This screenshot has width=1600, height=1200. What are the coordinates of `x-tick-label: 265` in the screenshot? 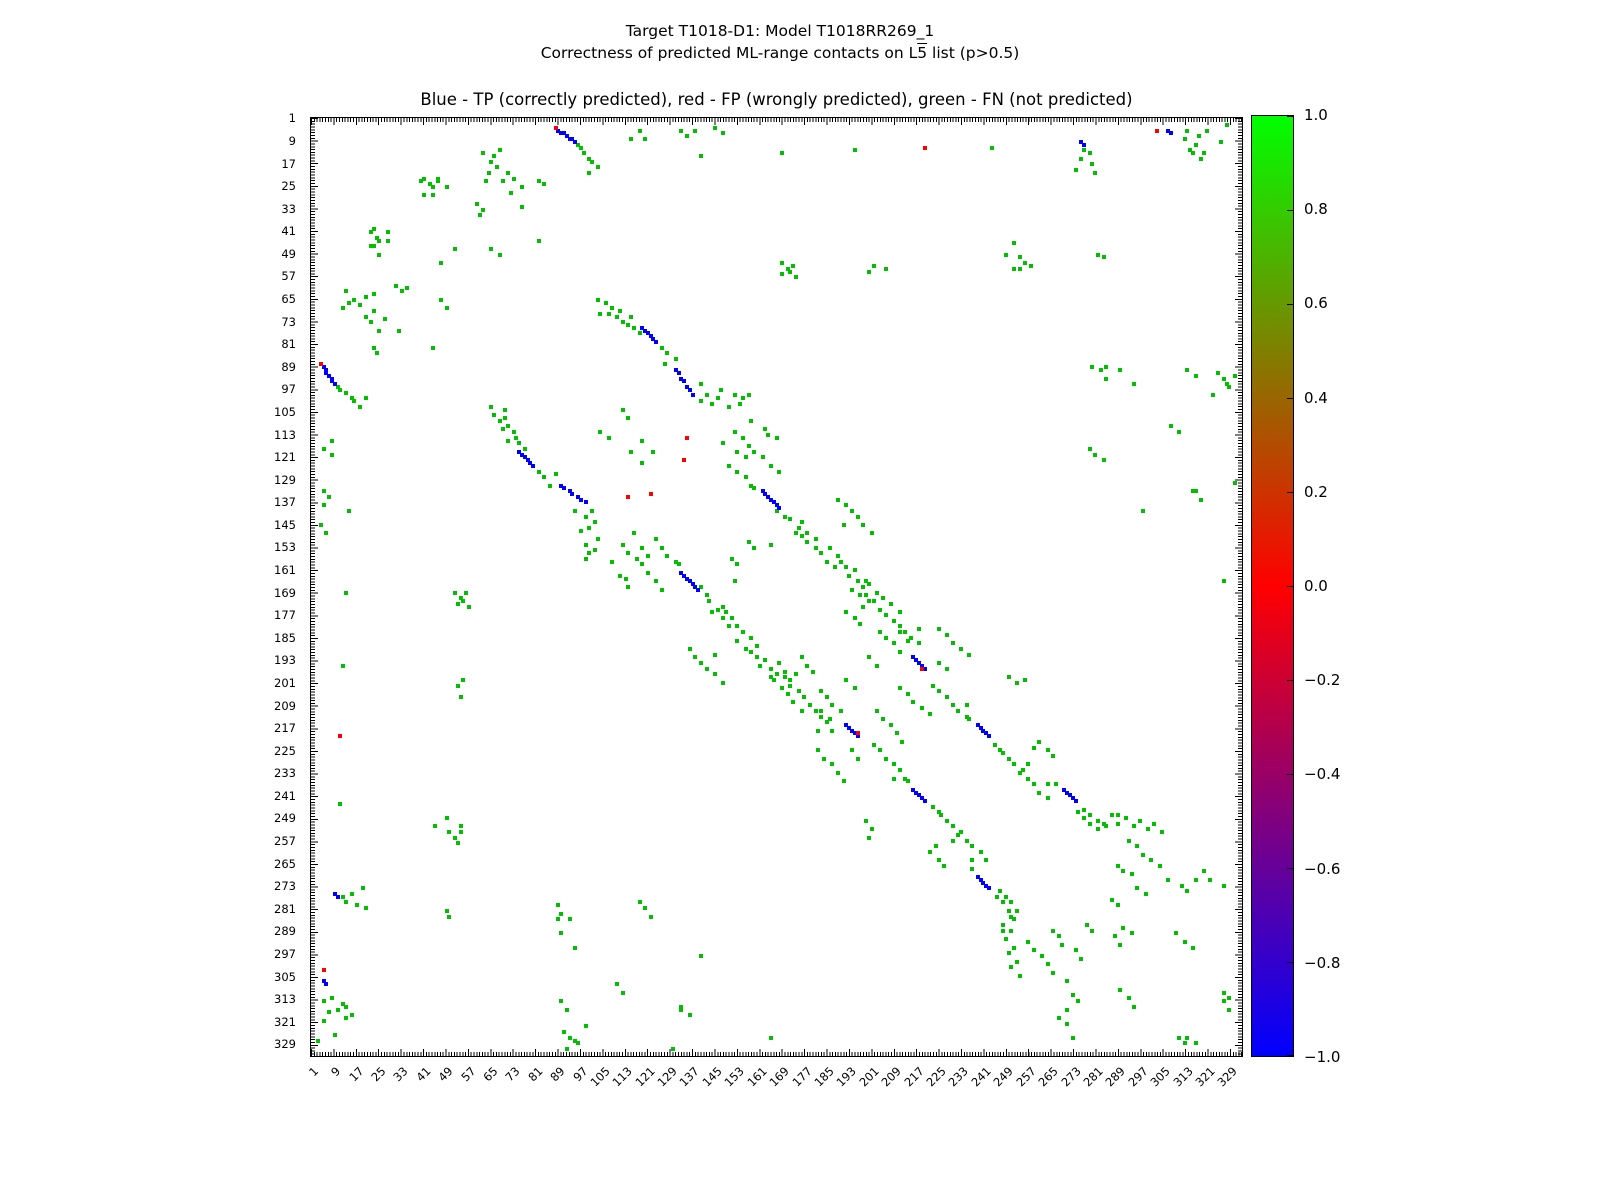 It's located at (1048, 1077).